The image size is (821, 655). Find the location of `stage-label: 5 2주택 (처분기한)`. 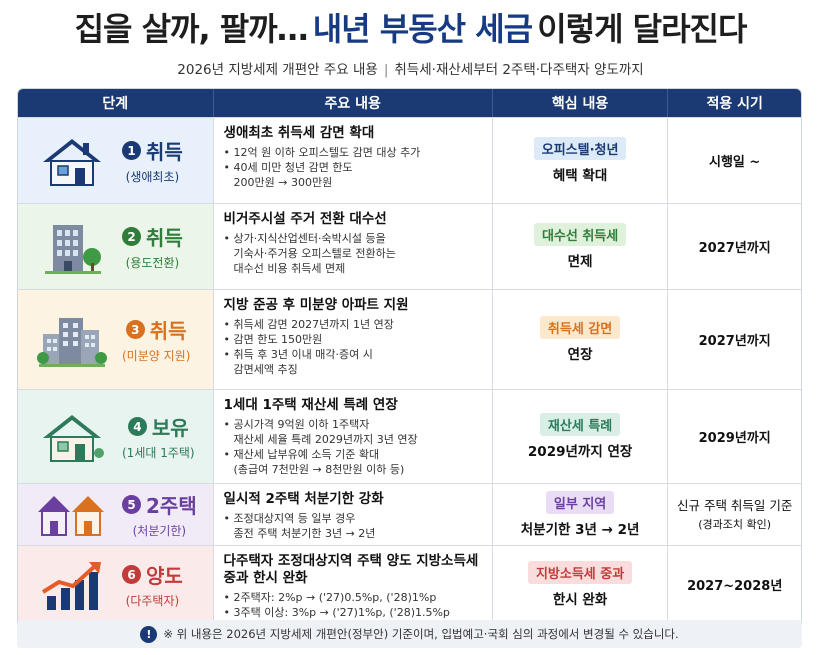

stage-label: 5 2주택 (처분기한) is located at coordinates (159, 514).